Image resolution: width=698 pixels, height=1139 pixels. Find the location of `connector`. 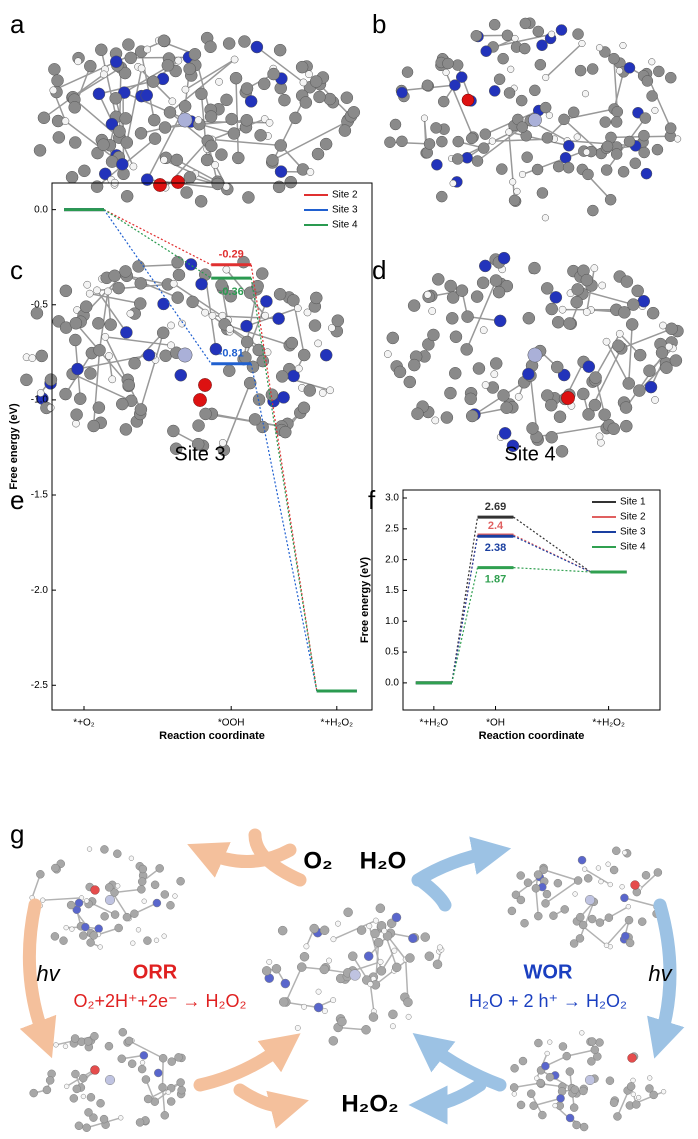

connector is located at coordinates (284, 485).